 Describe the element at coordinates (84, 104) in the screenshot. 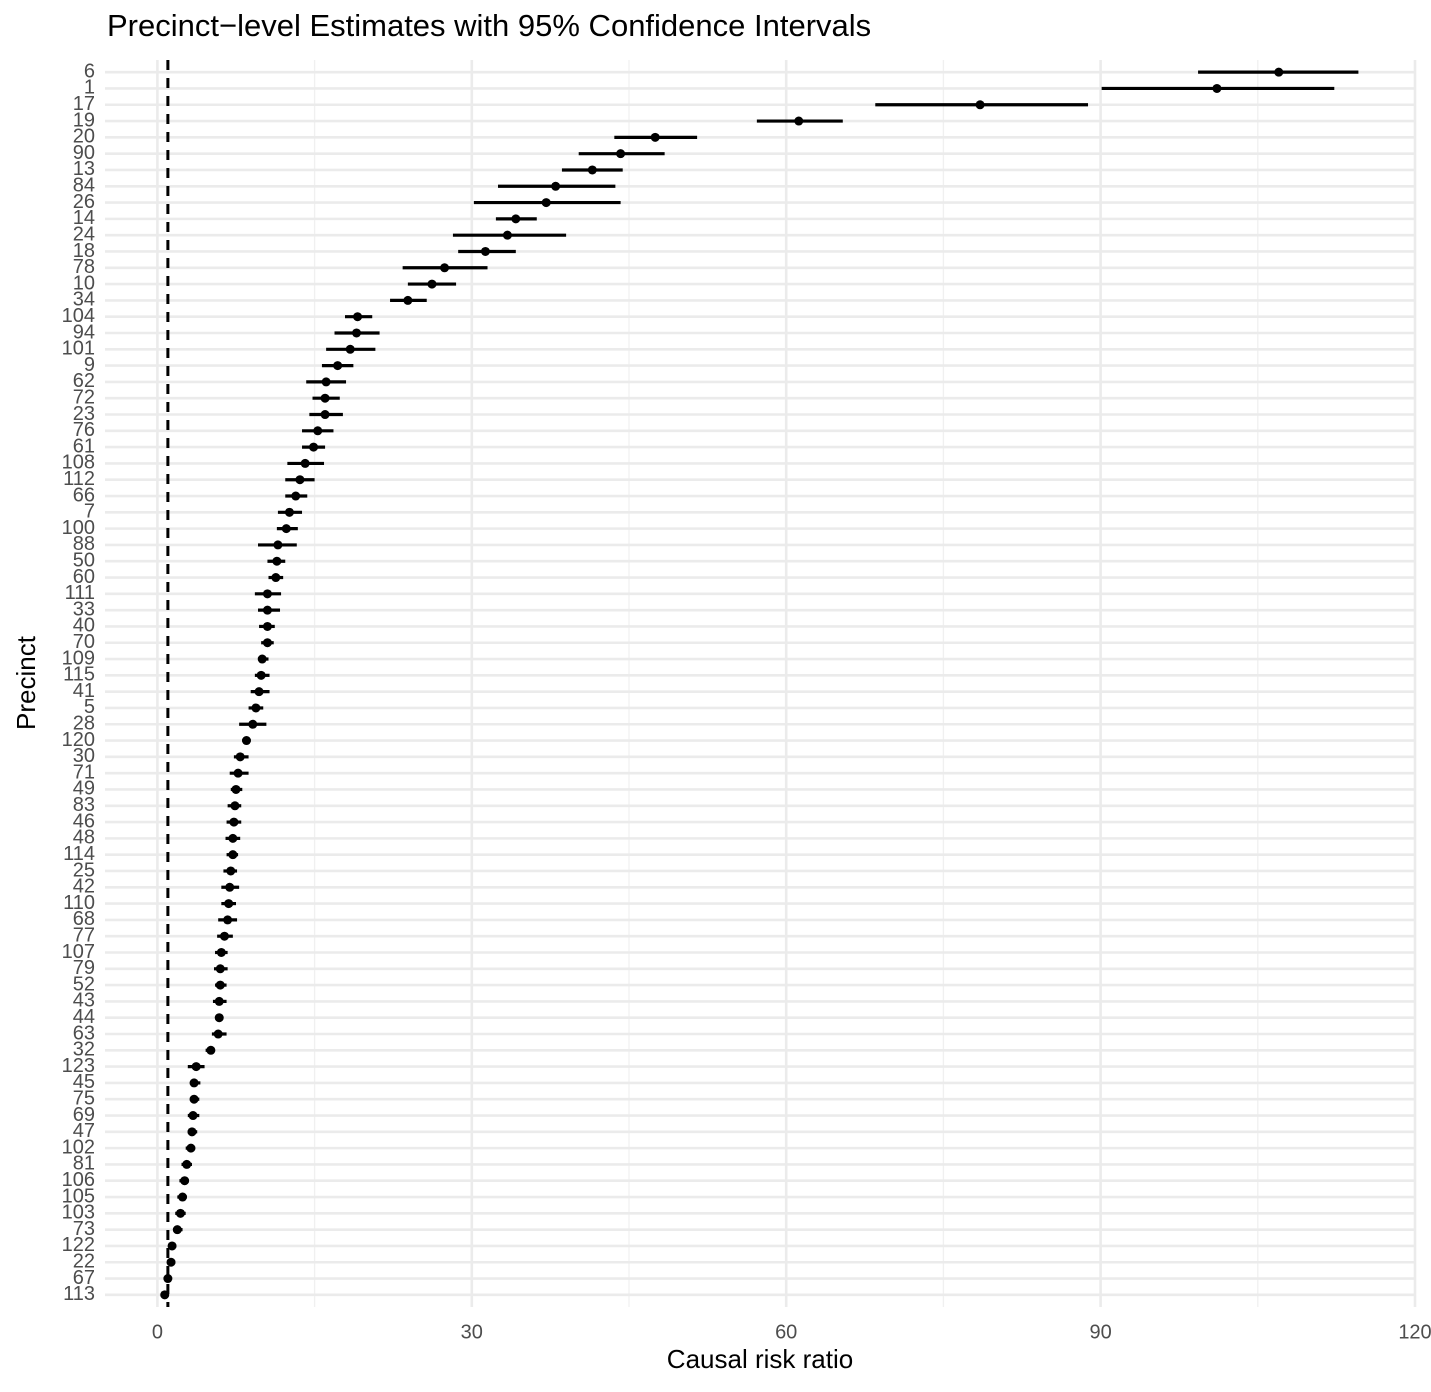

I see `y-tick-label: 17` at that location.